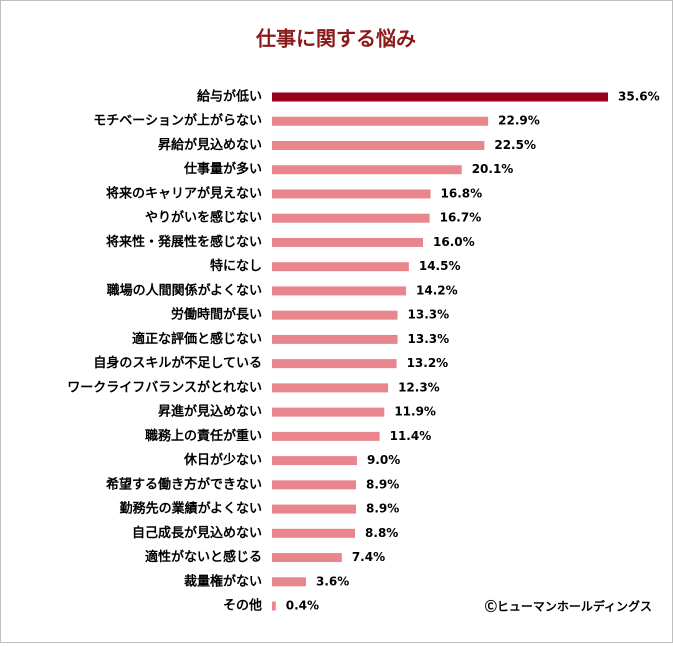 The height and width of the screenshot is (647, 673). Describe the element at coordinates (184, 193) in the screenshot. I see `category-label: 将来のキャリアが見えない` at that location.